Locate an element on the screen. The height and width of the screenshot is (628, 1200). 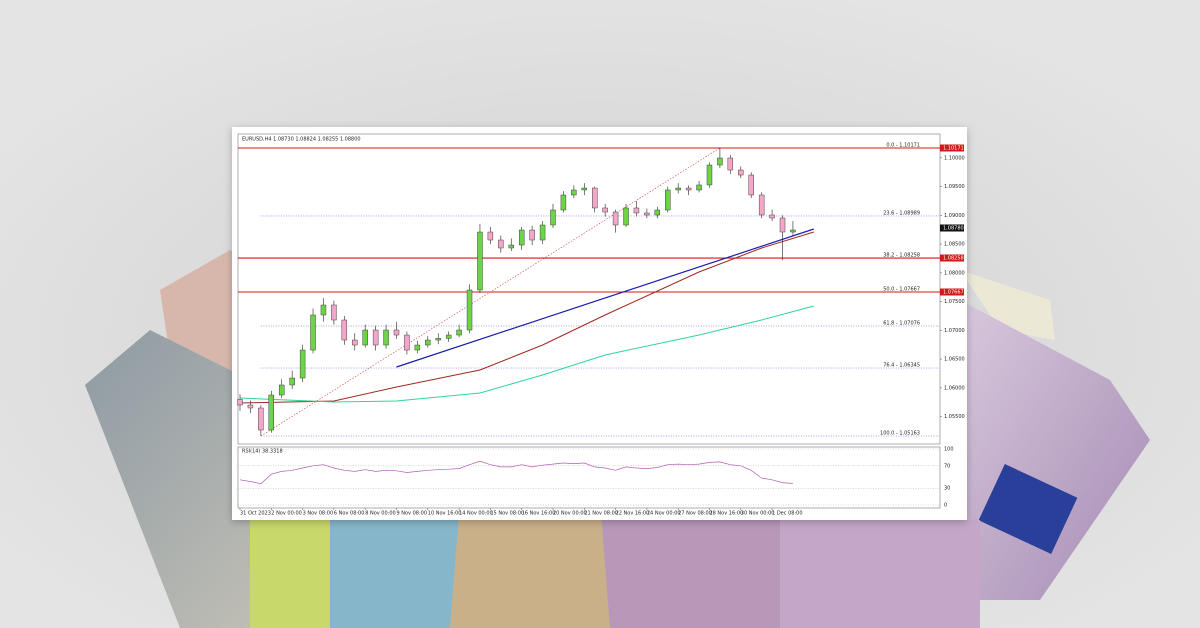
rsi-tick-label: 100 is located at coordinates (949, 450).